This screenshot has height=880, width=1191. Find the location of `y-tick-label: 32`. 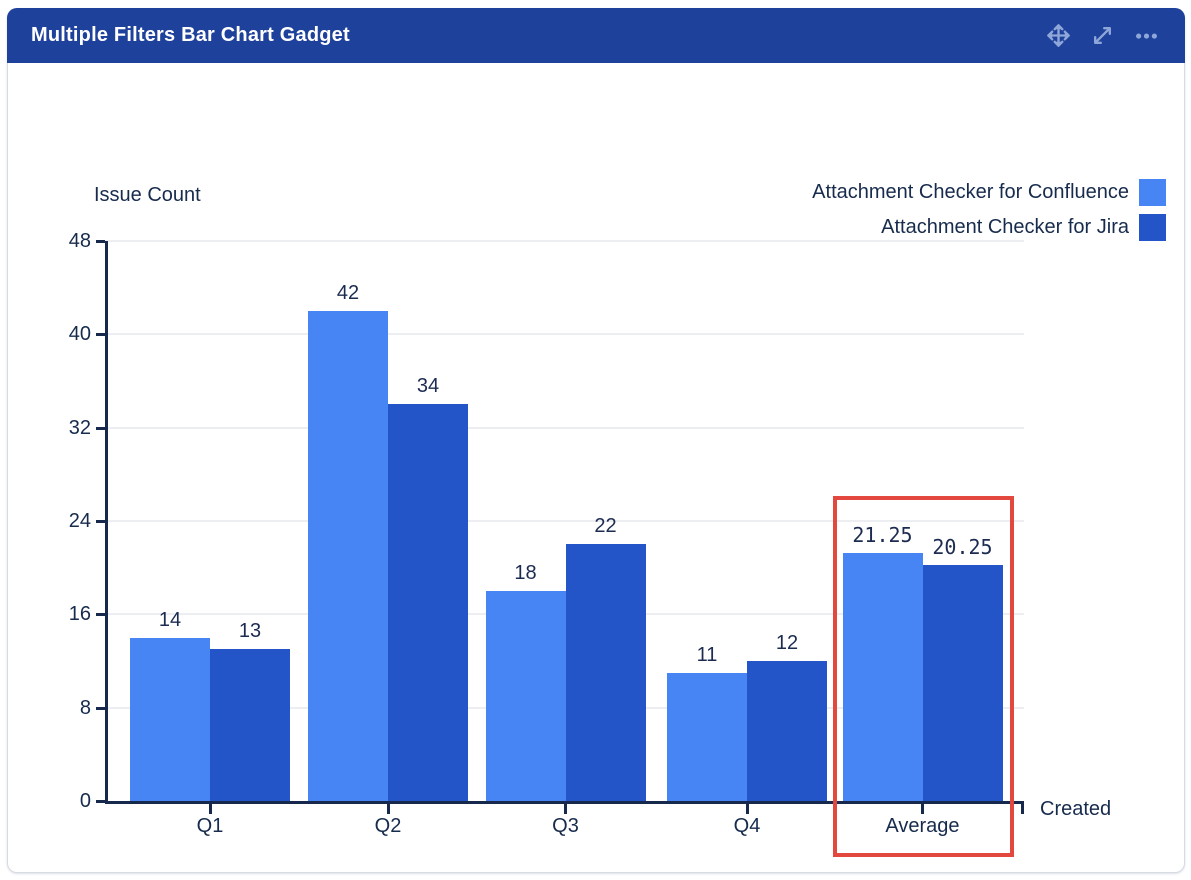

y-tick-label: 32 is located at coordinates (79, 427).